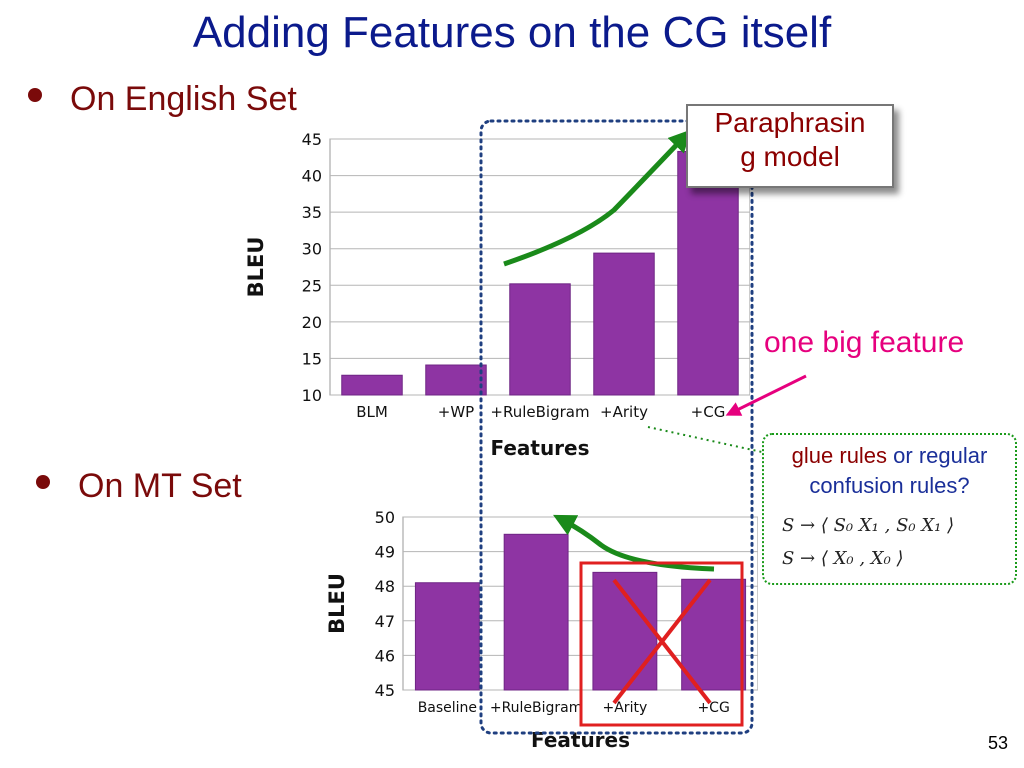  I want to click on y-tick-label: 35, so click(312, 212).